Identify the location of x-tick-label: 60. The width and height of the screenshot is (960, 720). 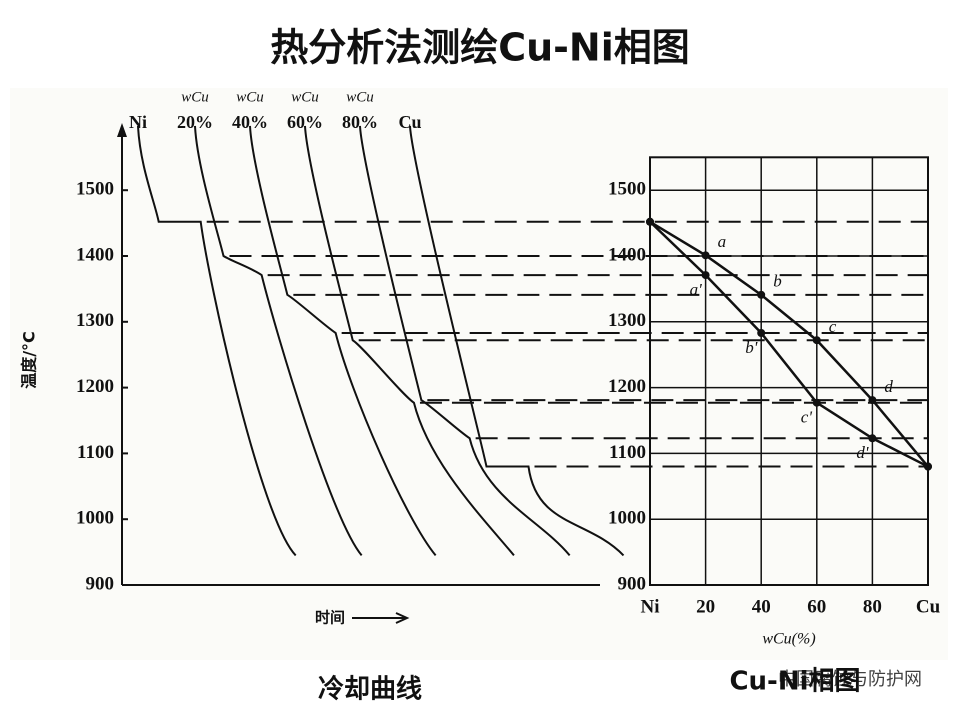
(816, 606).